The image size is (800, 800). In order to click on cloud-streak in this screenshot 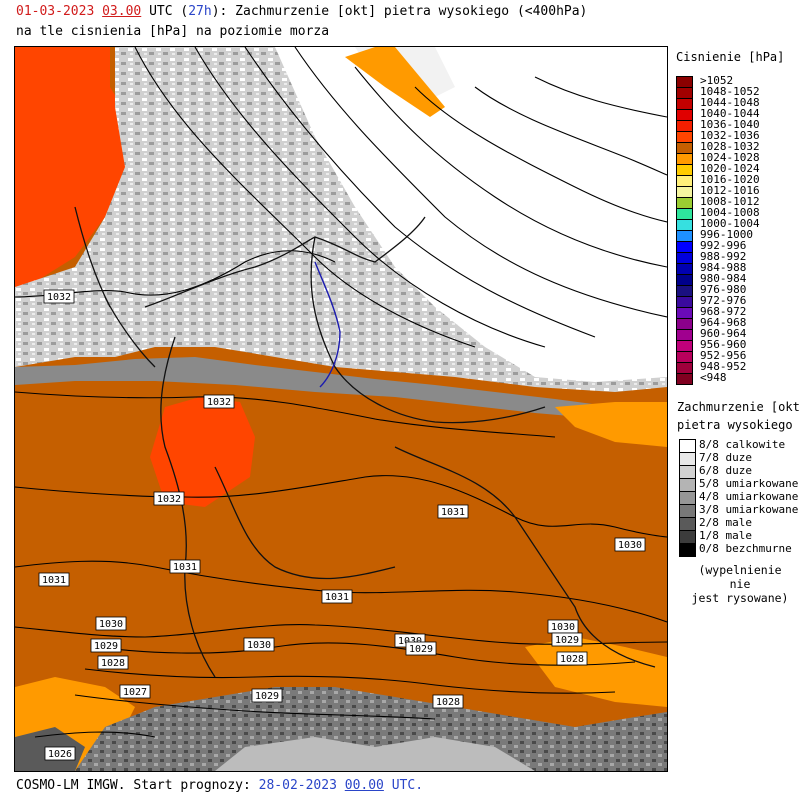, I will do `click(341, 388)`.